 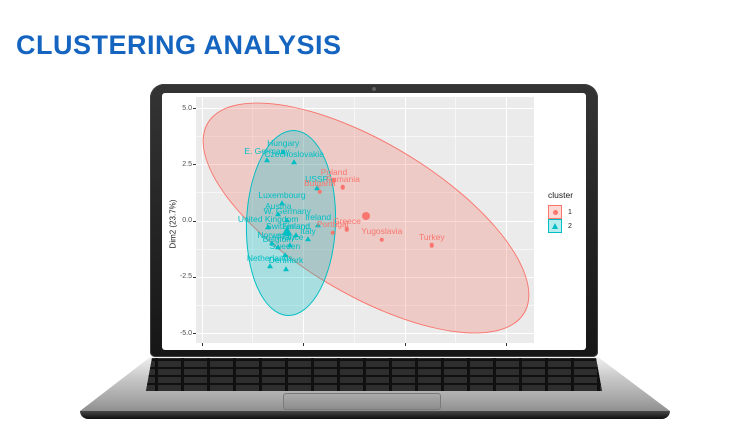 What do you see at coordinates (332, 233) in the screenshot?
I see `data-point-portugal` at bounding box center [332, 233].